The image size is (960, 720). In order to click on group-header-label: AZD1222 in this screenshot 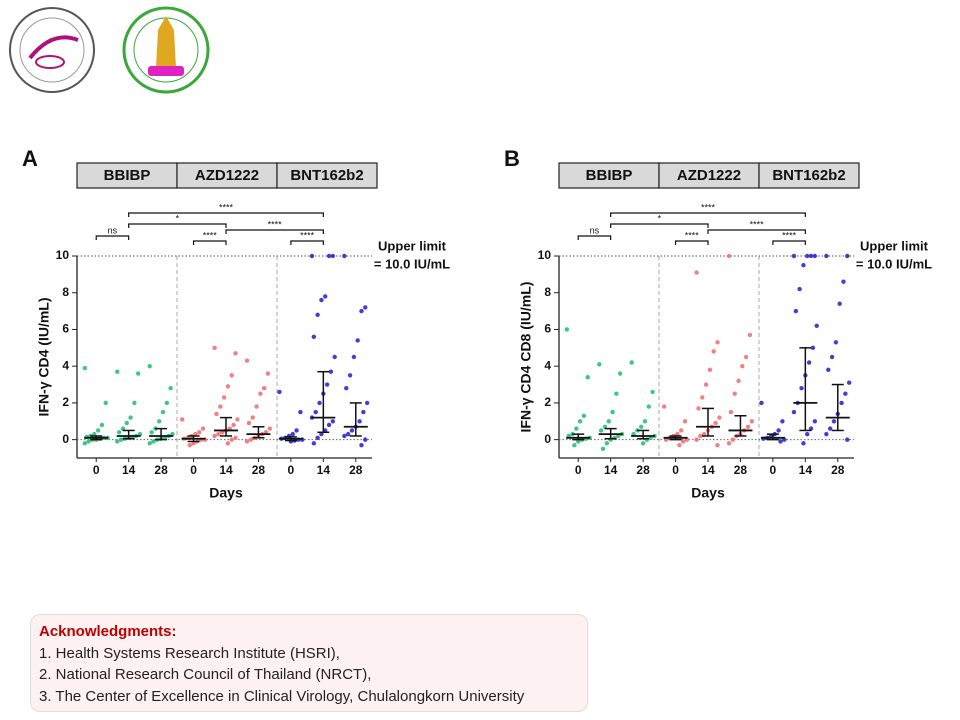, I will do `click(227, 175)`.